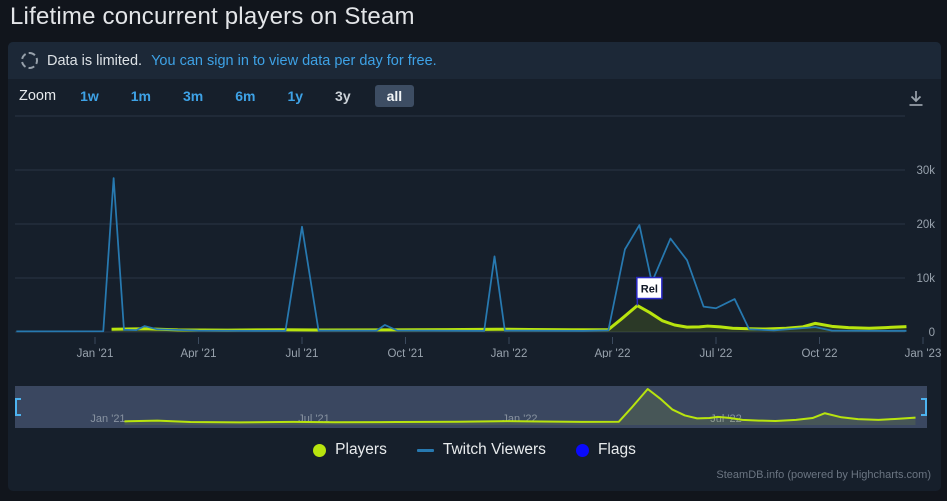  What do you see at coordinates (343, 96) in the screenshot?
I see `range-button-3y: 3y` at bounding box center [343, 96].